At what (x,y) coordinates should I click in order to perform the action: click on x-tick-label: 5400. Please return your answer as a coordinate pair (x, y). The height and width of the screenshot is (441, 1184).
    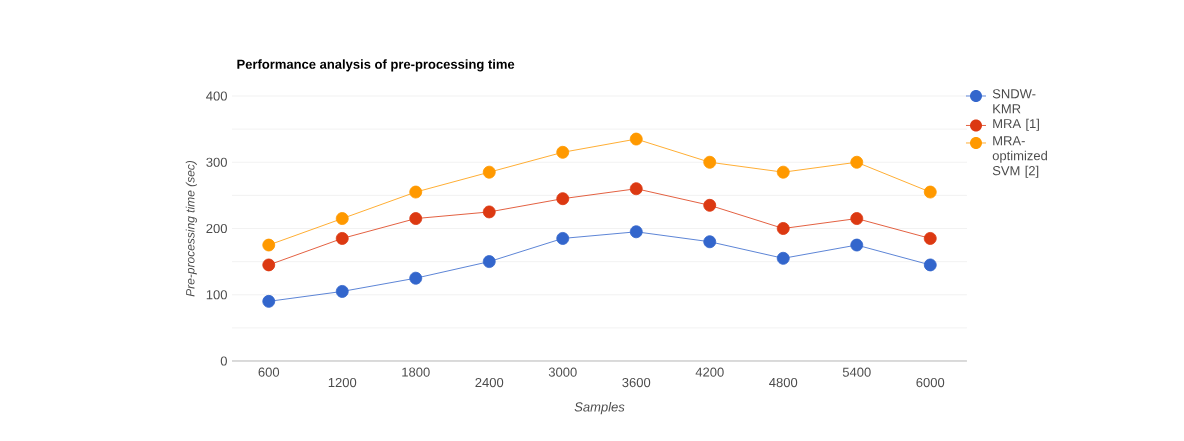
    Looking at the image, I should click on (856, 372).